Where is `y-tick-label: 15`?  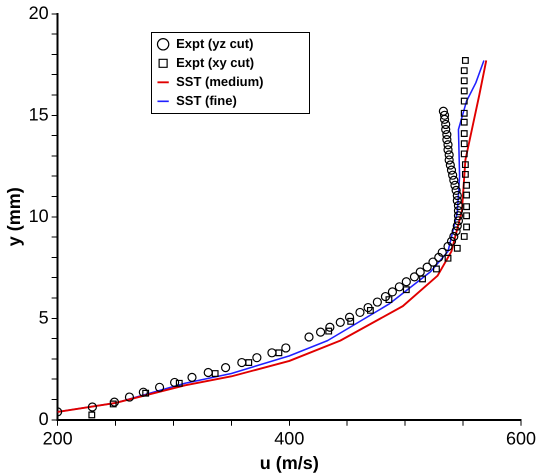
y-tick-label: 15 is located at coordinates (38, 114).